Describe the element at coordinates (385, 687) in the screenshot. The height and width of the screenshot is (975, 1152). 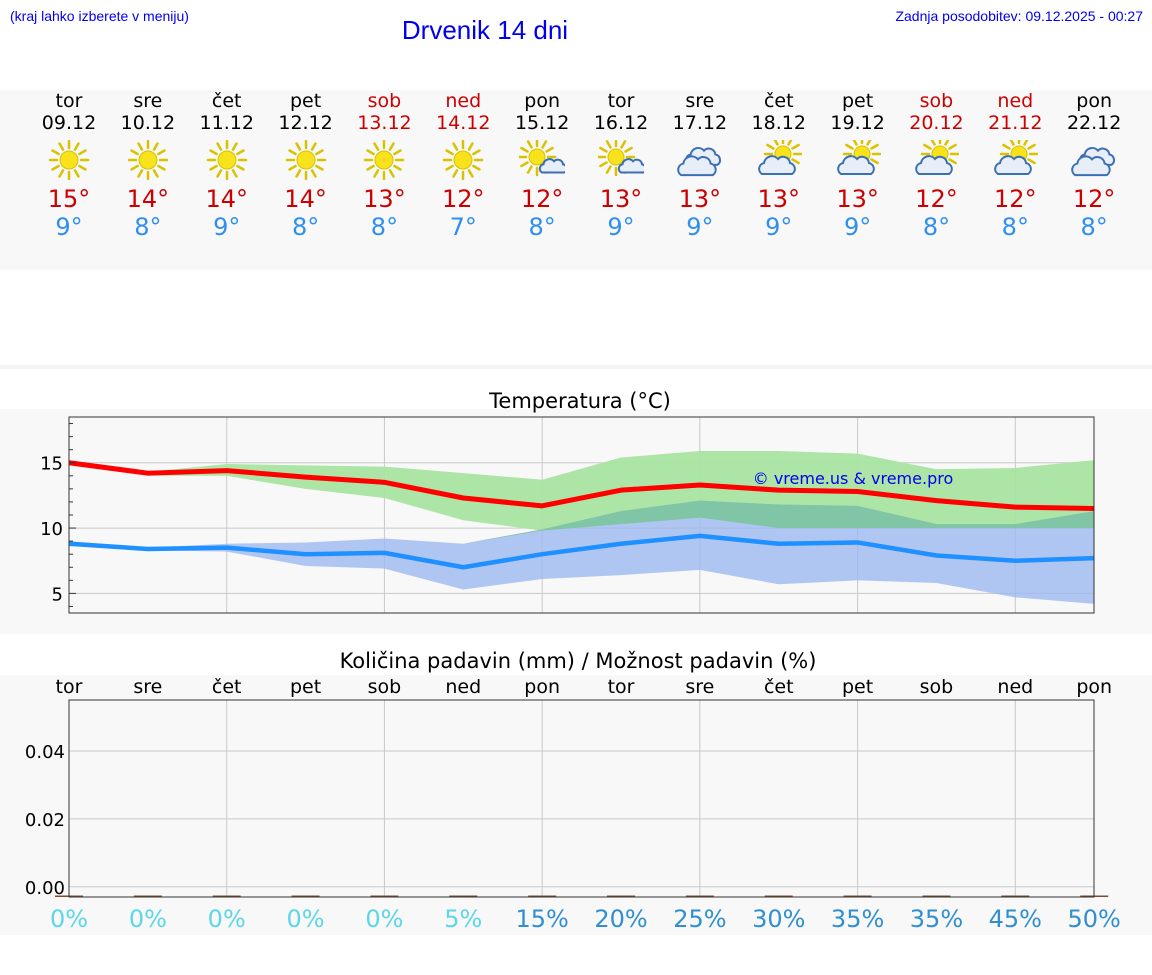
I see `category-label: sob` at that location.